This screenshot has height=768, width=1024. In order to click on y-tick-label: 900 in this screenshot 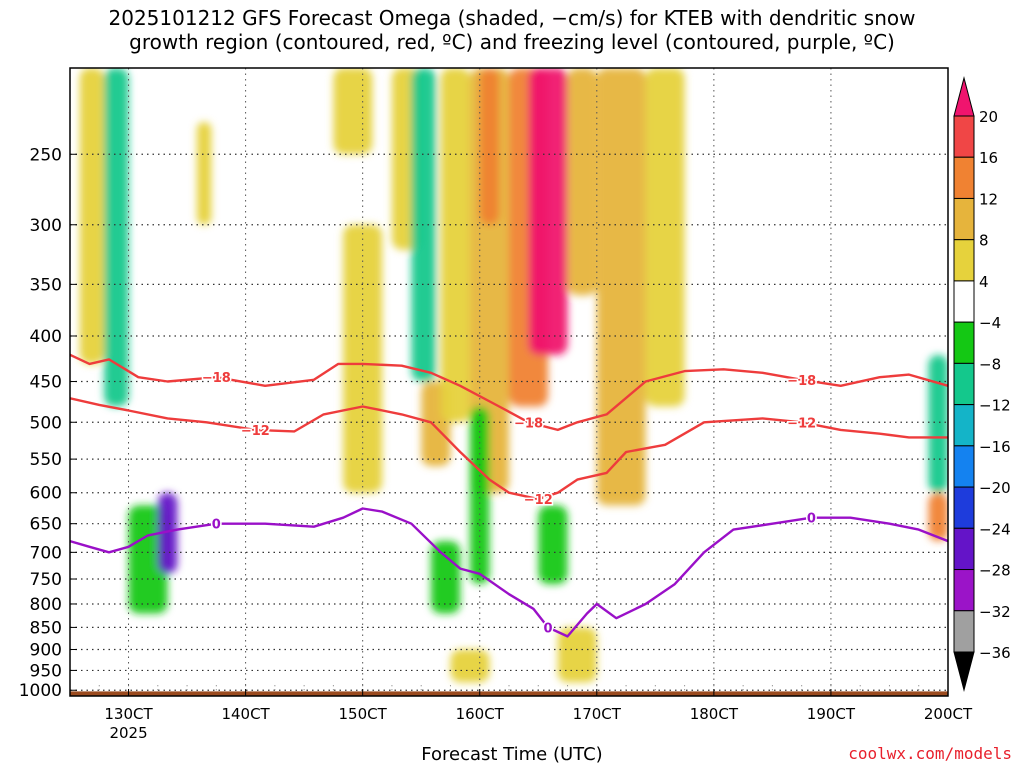, I will do `click(46, 651)`.